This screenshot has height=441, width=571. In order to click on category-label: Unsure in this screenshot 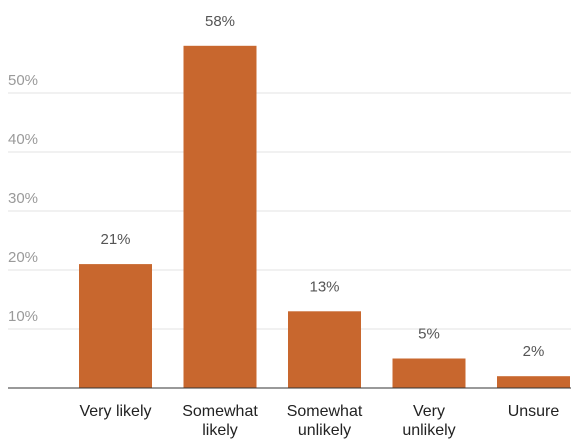, I will do `click(534, 411)`.